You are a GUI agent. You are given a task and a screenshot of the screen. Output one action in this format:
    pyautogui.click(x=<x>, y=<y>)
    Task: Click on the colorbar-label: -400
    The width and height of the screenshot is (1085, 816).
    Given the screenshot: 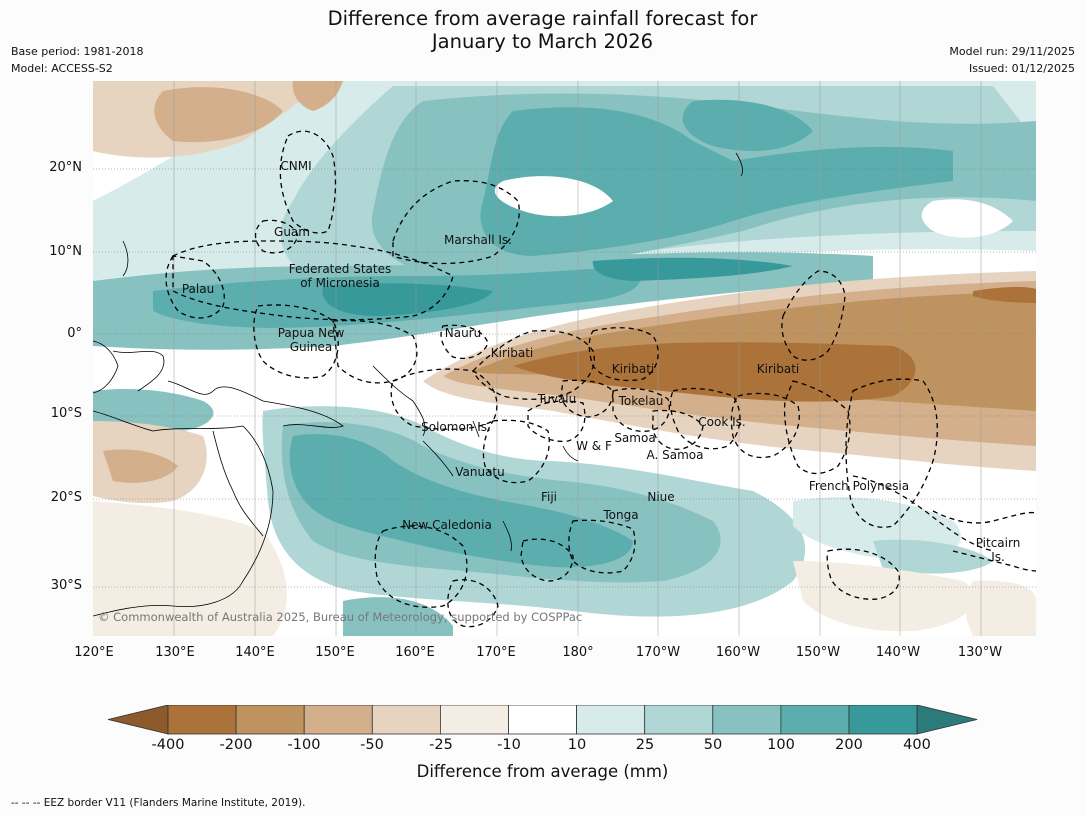 What is the action you would take?
    pyautogui.click(x=168, y=745)
    